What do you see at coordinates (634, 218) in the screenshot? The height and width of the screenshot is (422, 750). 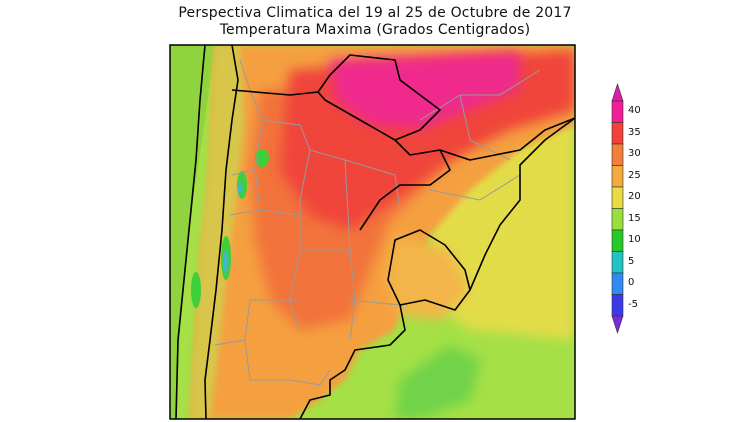 I see `colorbar-tick-label: 15` at bounding box center [634, 218].